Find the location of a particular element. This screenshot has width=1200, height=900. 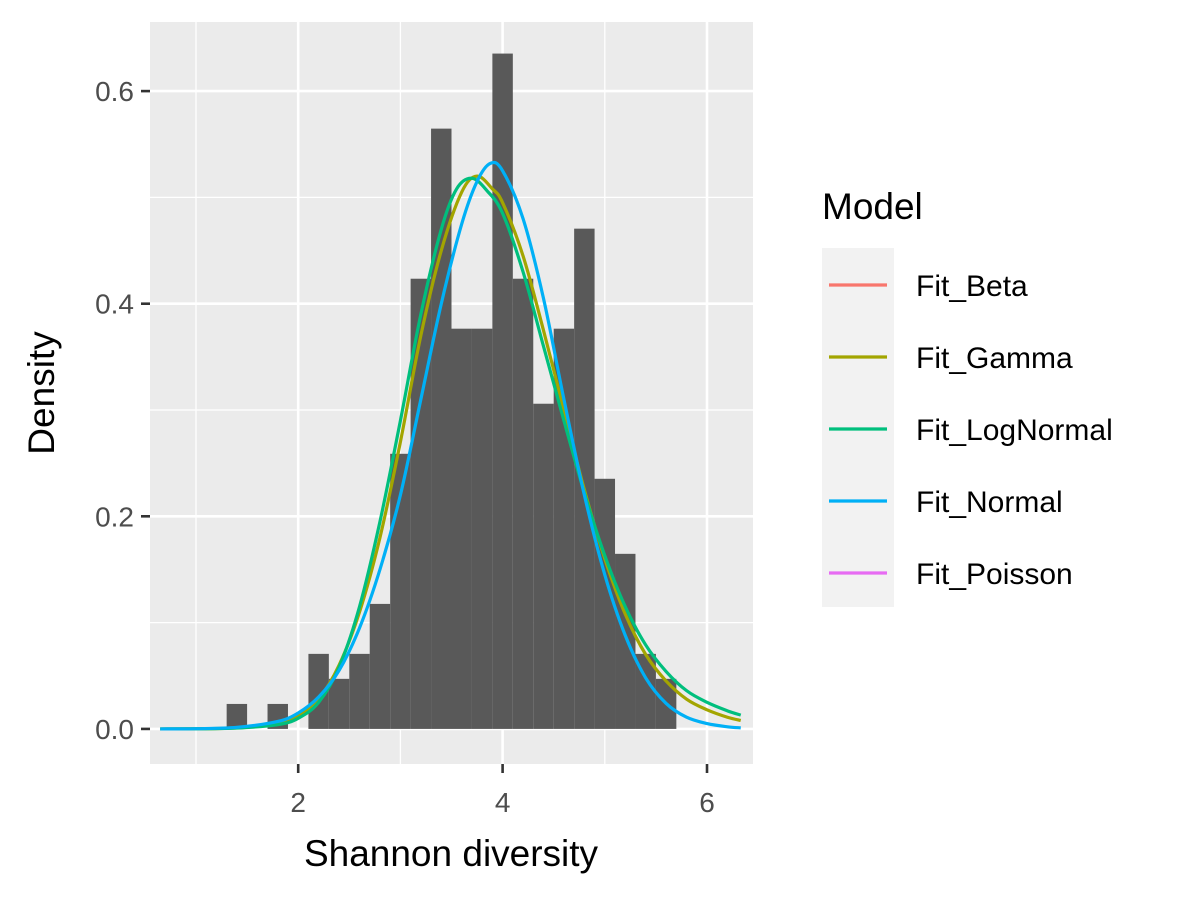

legend-label: Fit_LogNormal is located at coordinates (1014, 430).